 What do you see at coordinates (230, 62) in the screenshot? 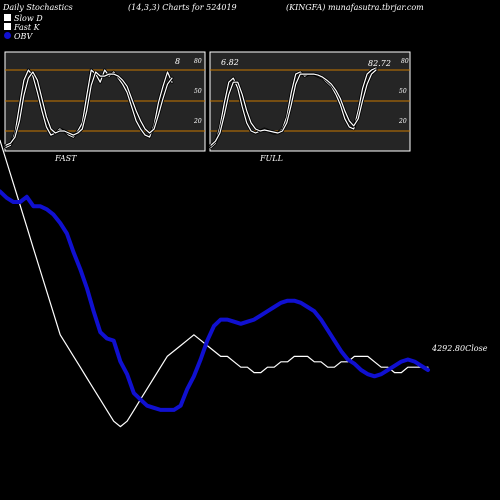
I see `full-start-label: 6.82` at bounding box center [230, 62].